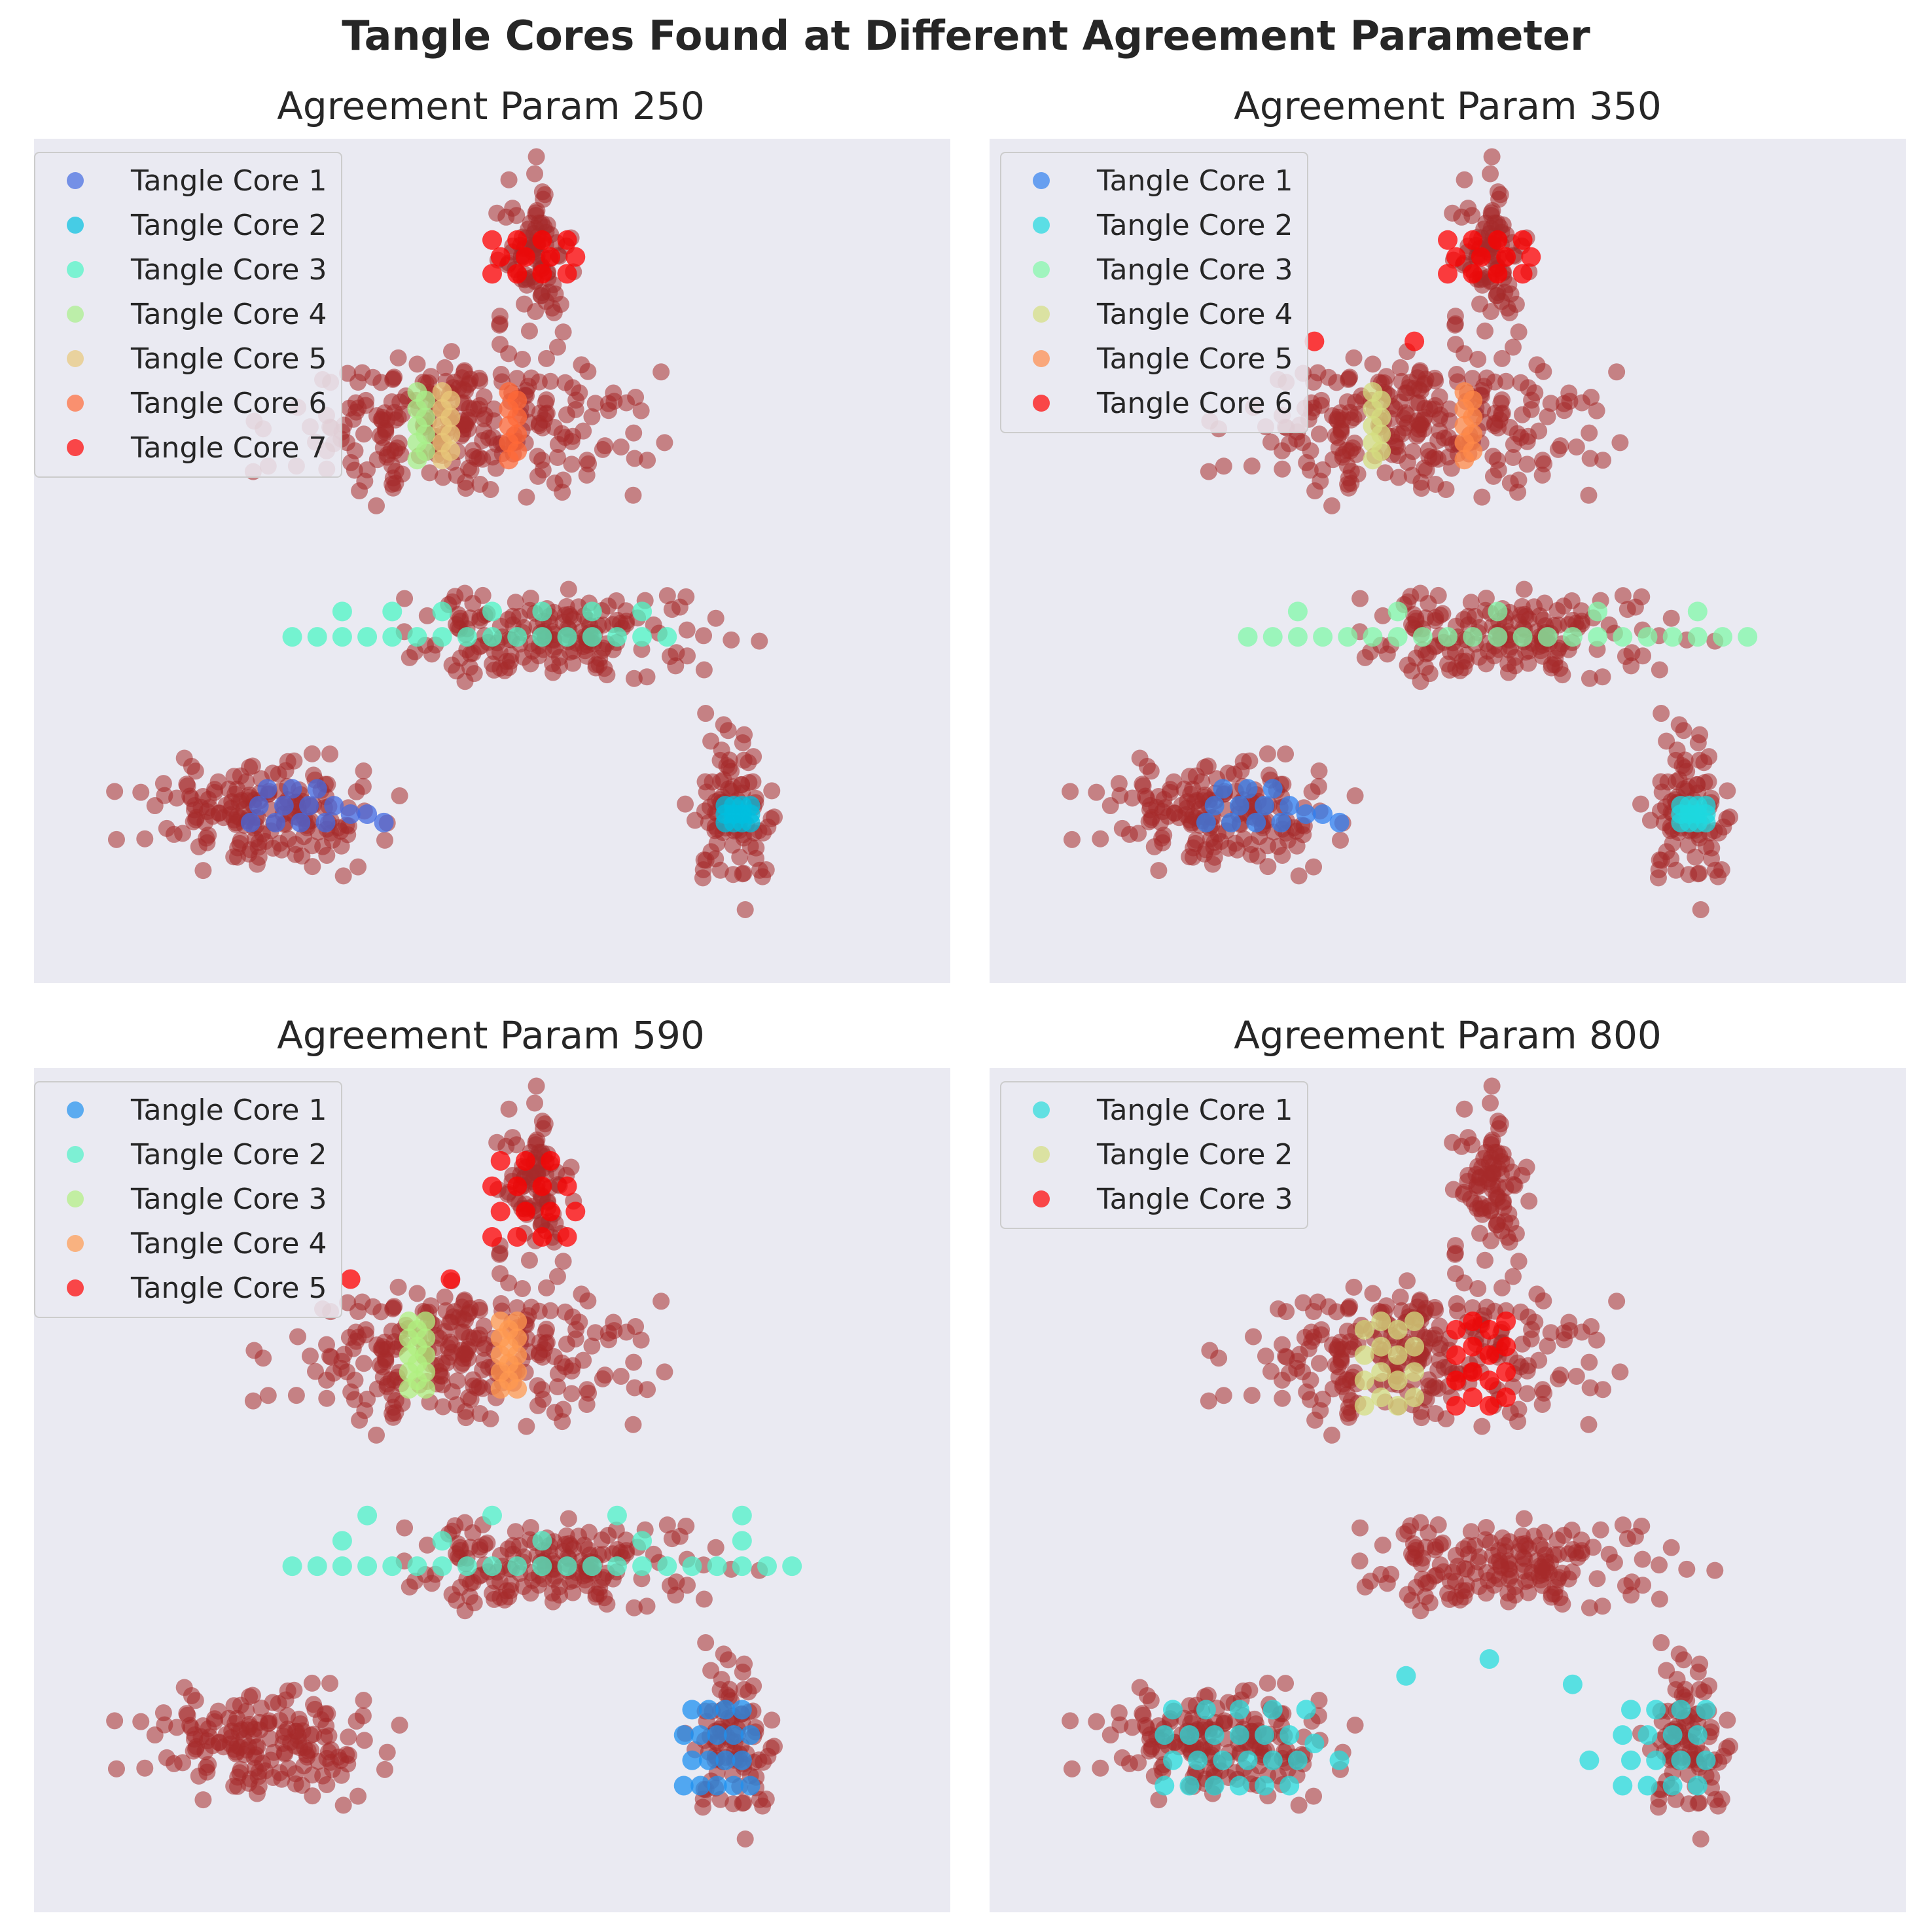 This screenshot has height=1928, width=1932. Describe the element at coordinates (491, 1035) in the screenshot. I see `panel-title-3: Agreement Param 590` at that location.